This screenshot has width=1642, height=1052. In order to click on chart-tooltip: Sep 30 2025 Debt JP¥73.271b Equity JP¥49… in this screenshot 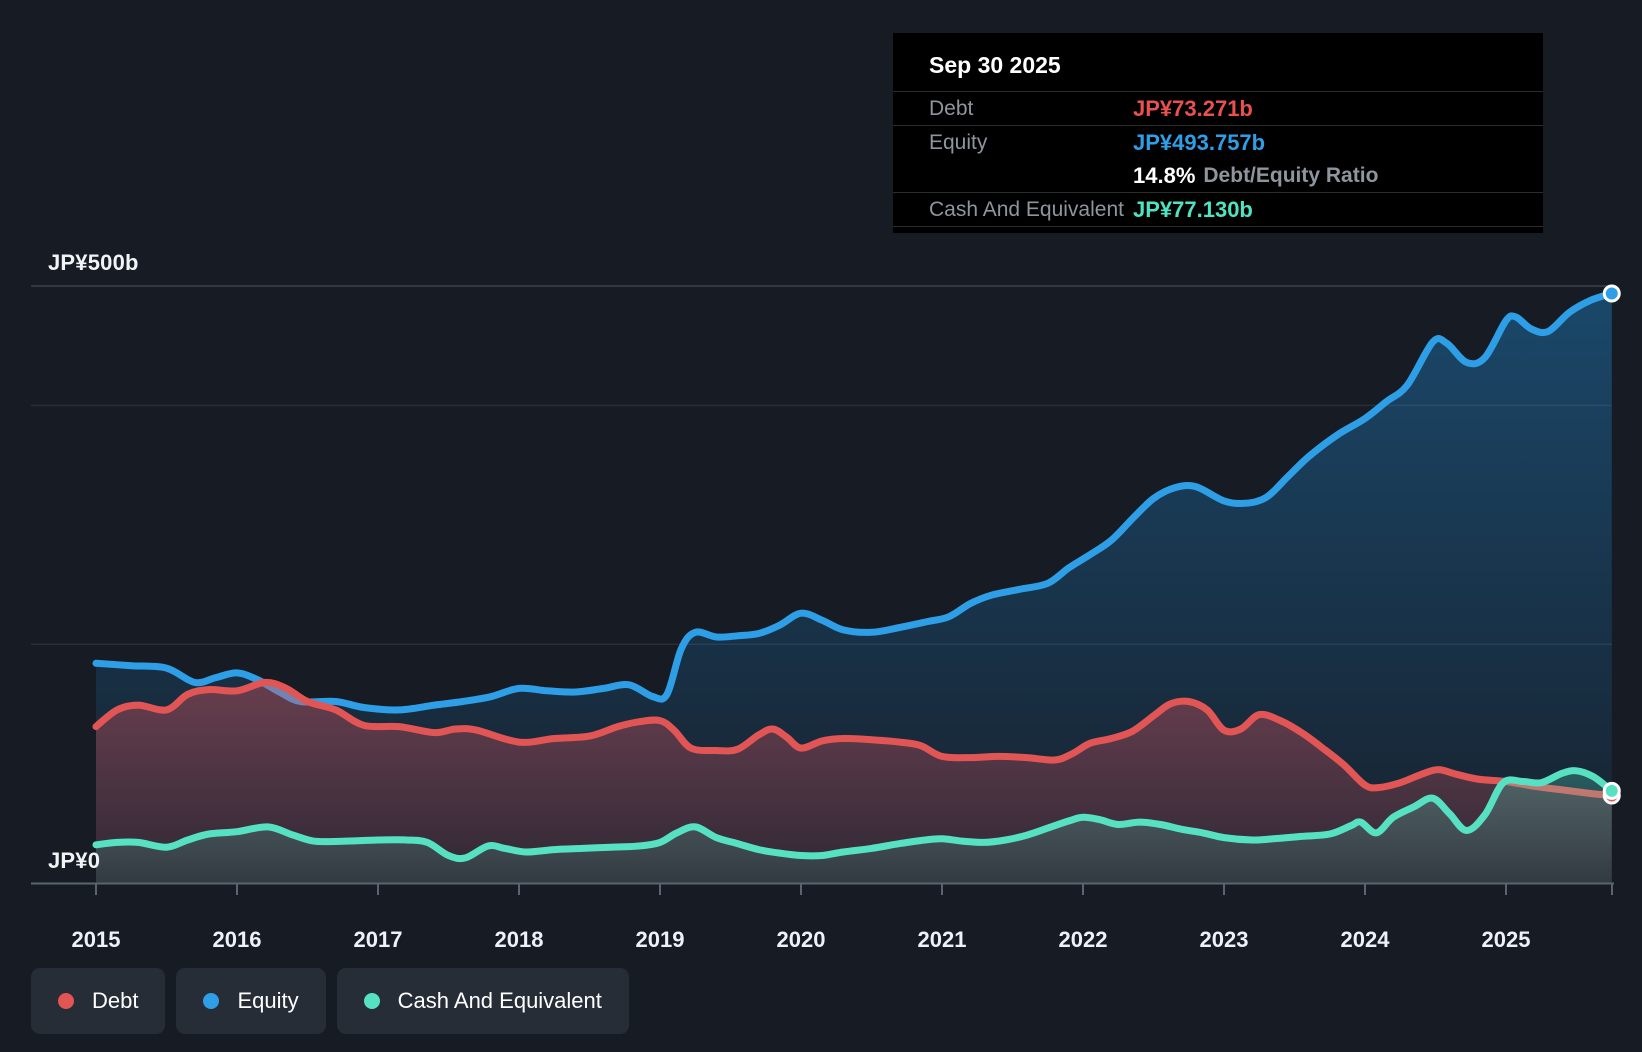, I will do `click(1218, 133)`.